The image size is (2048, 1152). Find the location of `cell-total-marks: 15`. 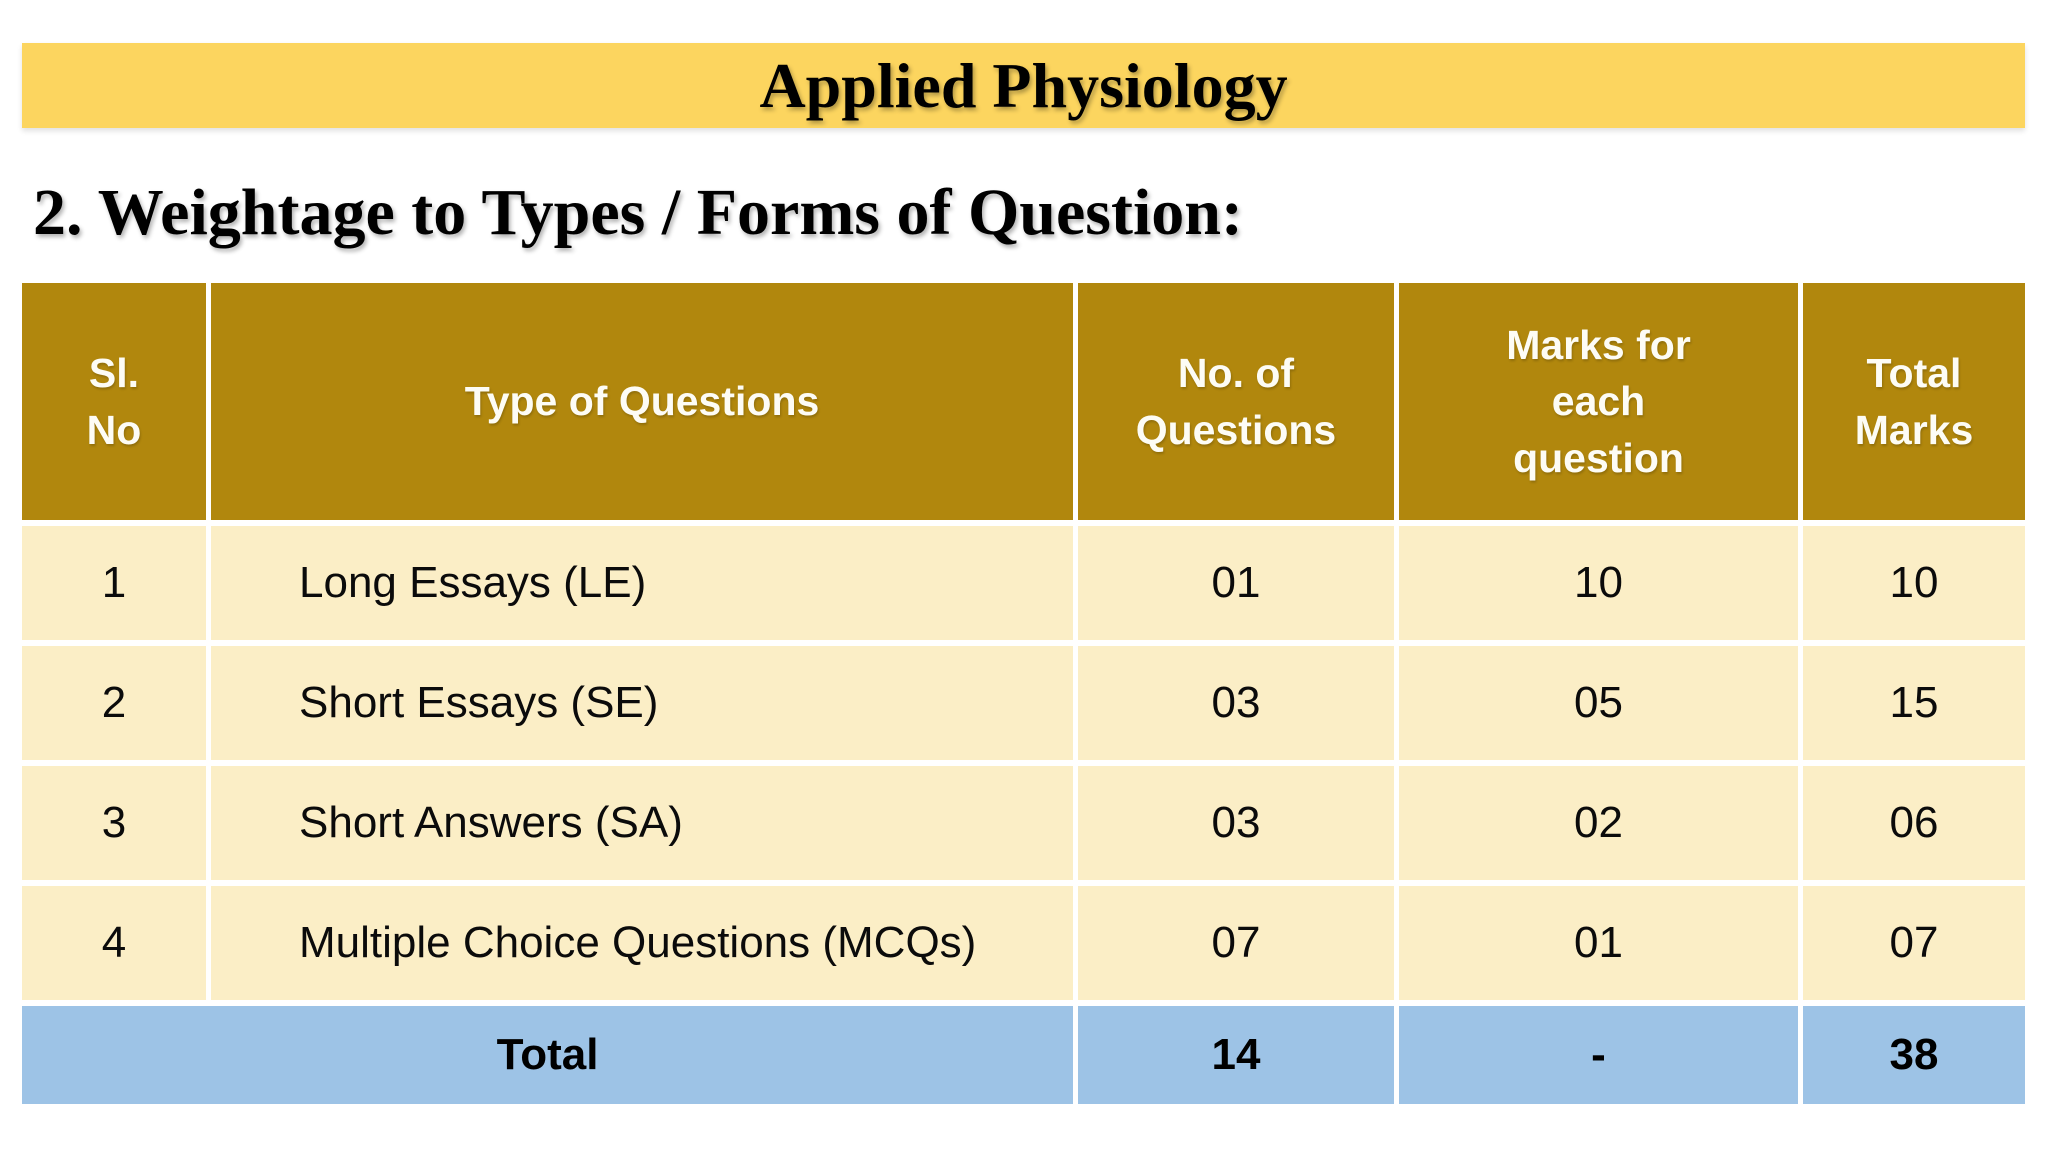

cell-total-marks: 15 is located at coordinates (1914, 703).